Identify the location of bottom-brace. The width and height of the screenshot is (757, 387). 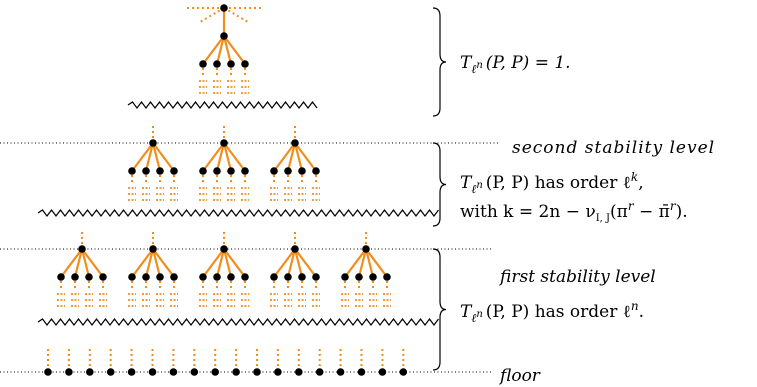
(439, 309).